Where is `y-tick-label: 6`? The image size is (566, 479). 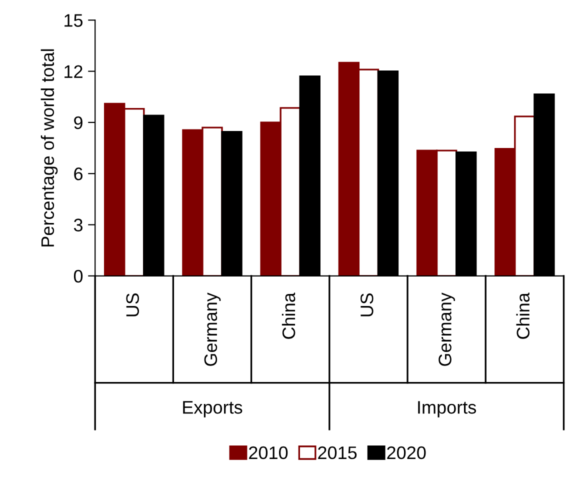
y-tick-label: 6 is located at coordinates (78, 174).